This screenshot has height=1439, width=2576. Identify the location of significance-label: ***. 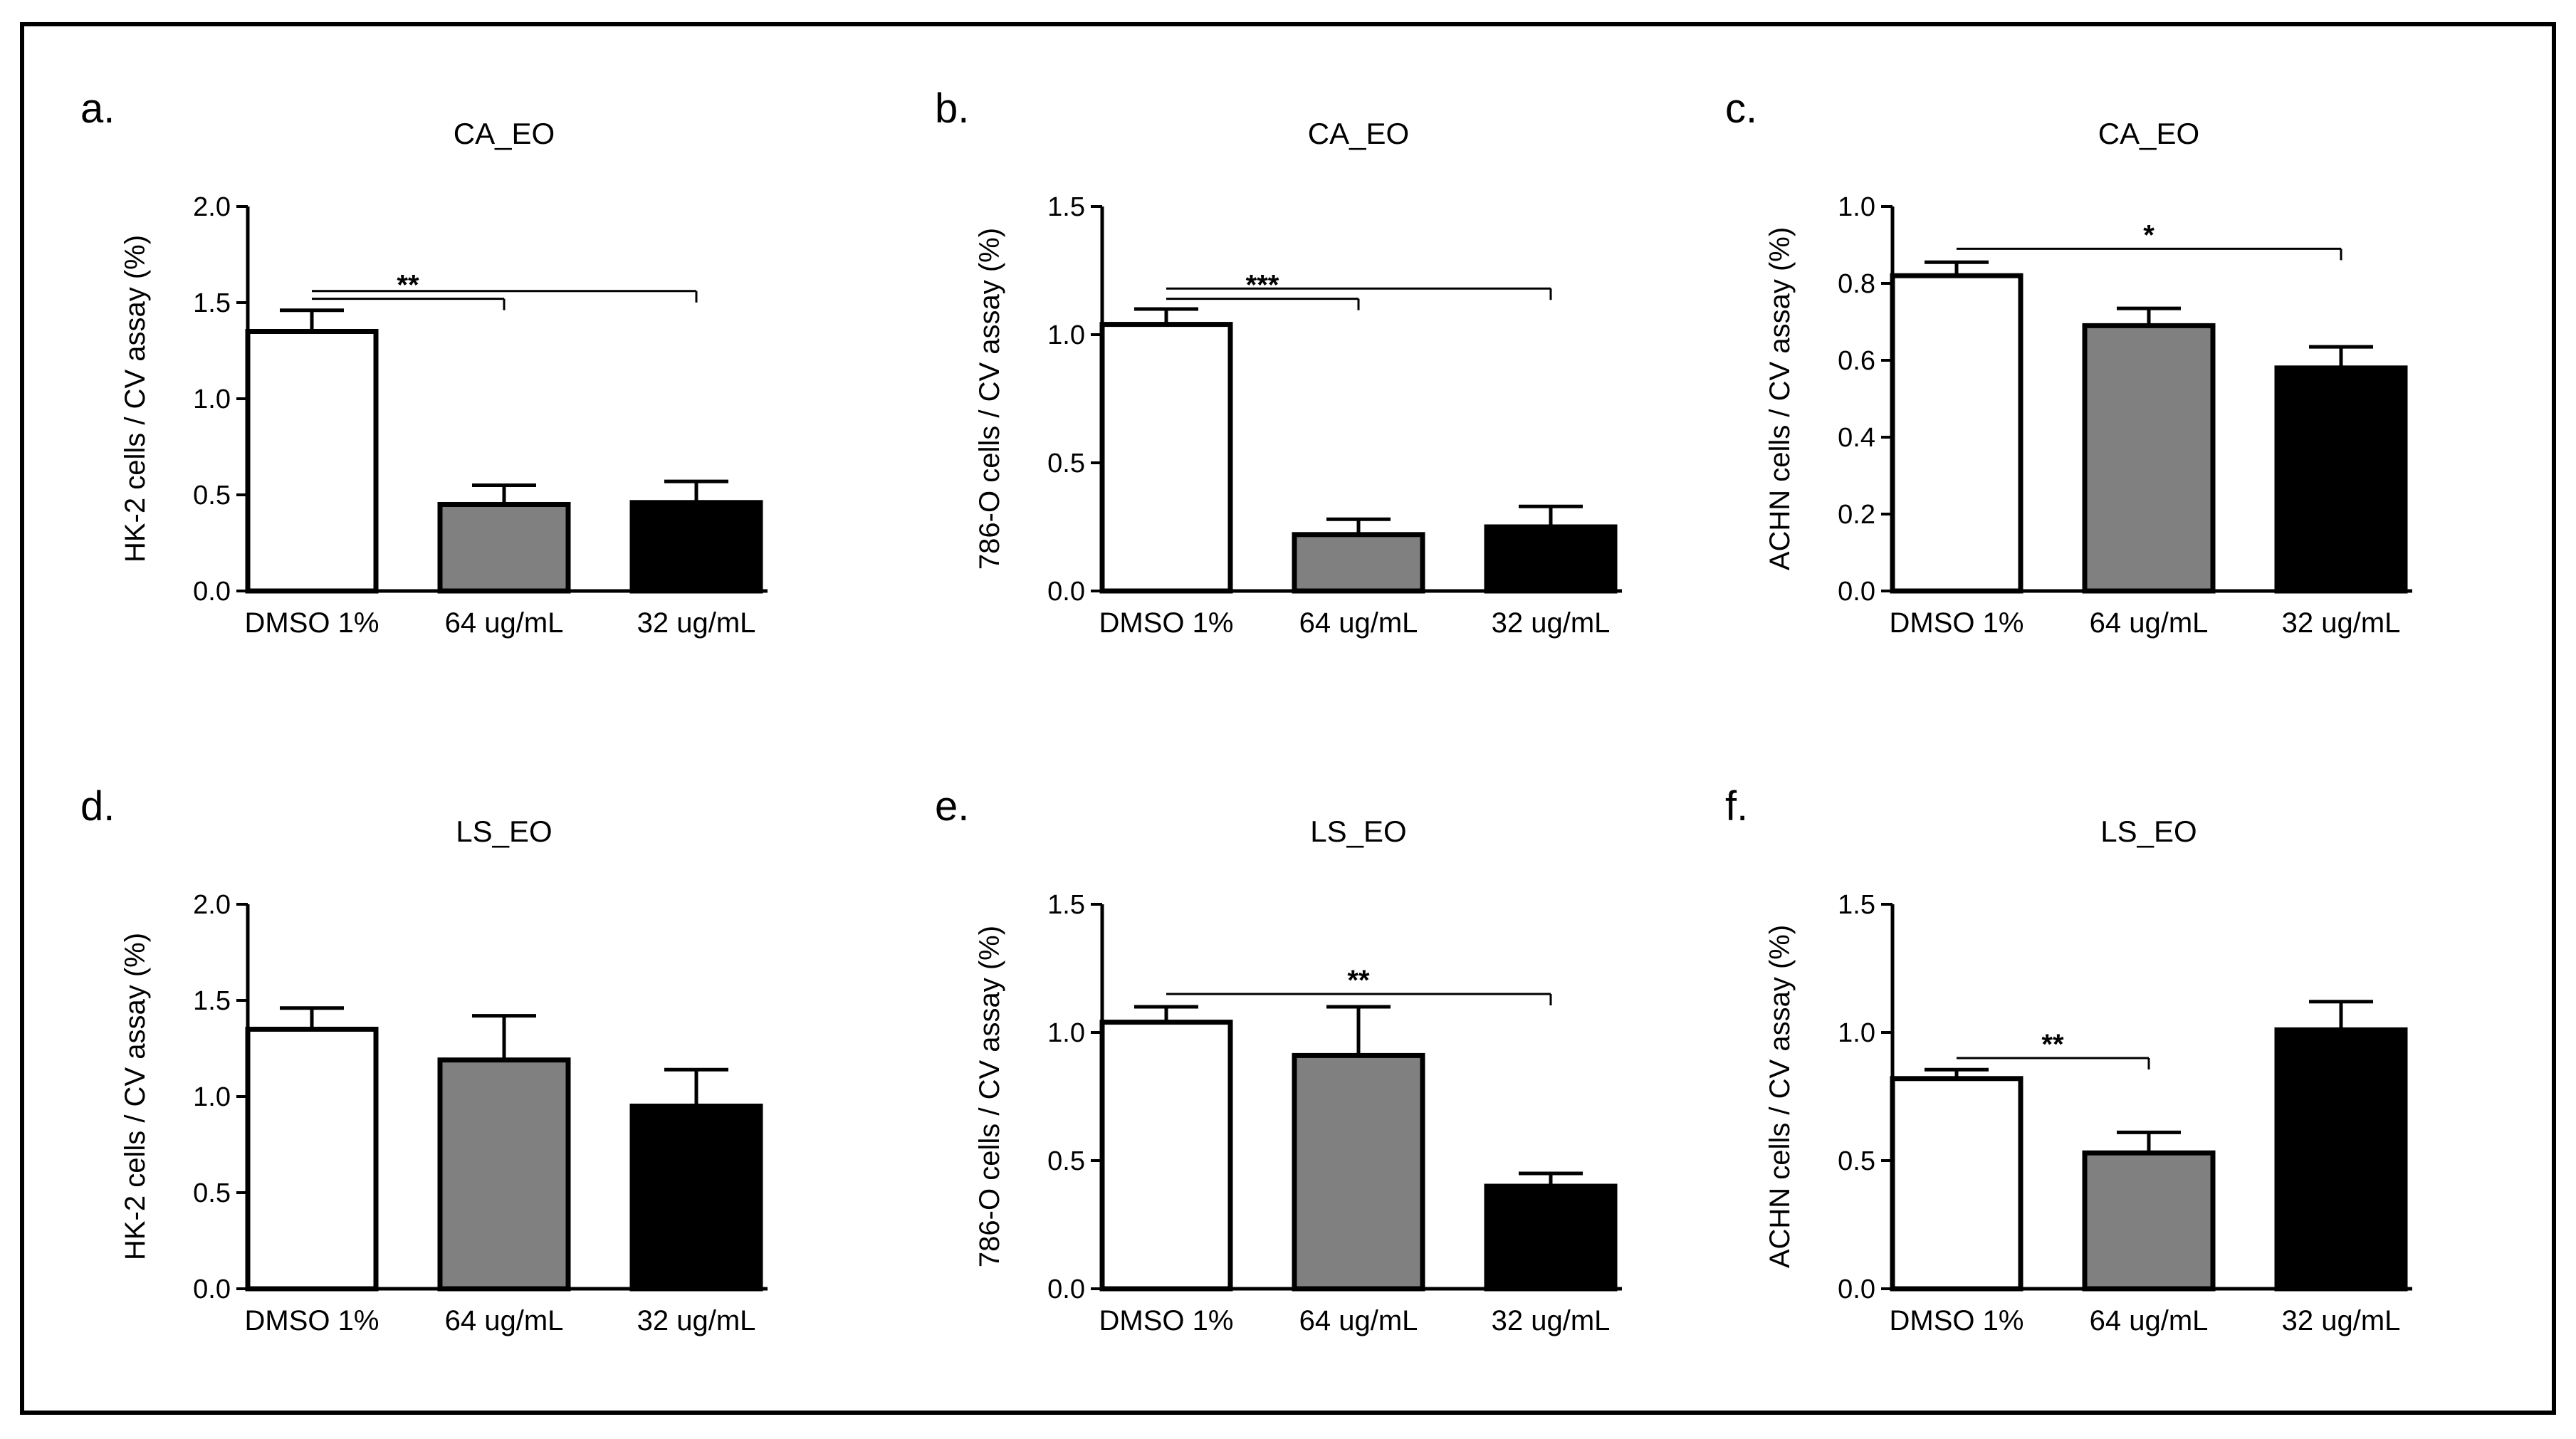
(1262, 285).